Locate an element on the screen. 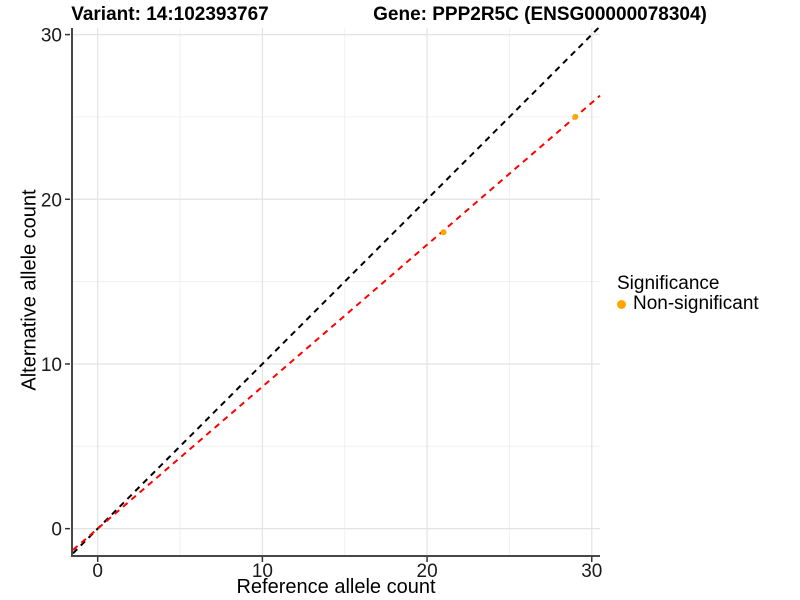 This screenshot has width=800, height=600. legend-item-label: Non-significant is located at coordinates (696, 303).